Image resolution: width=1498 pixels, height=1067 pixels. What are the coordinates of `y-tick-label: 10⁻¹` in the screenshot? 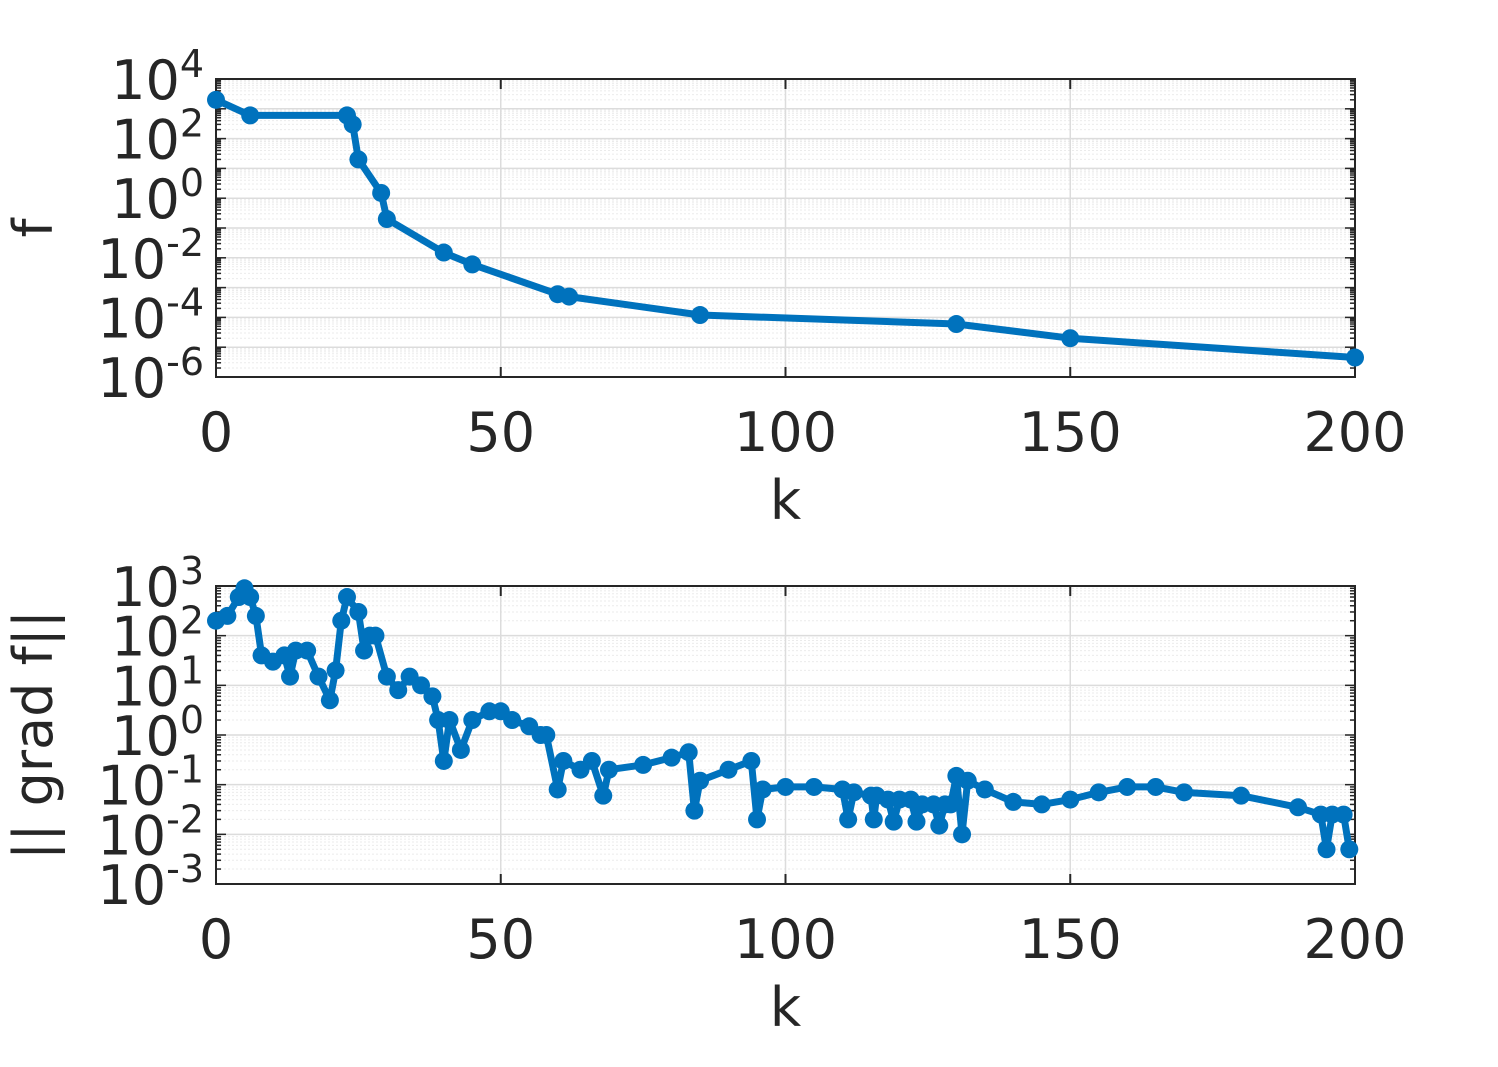 It's located at (150, 783).